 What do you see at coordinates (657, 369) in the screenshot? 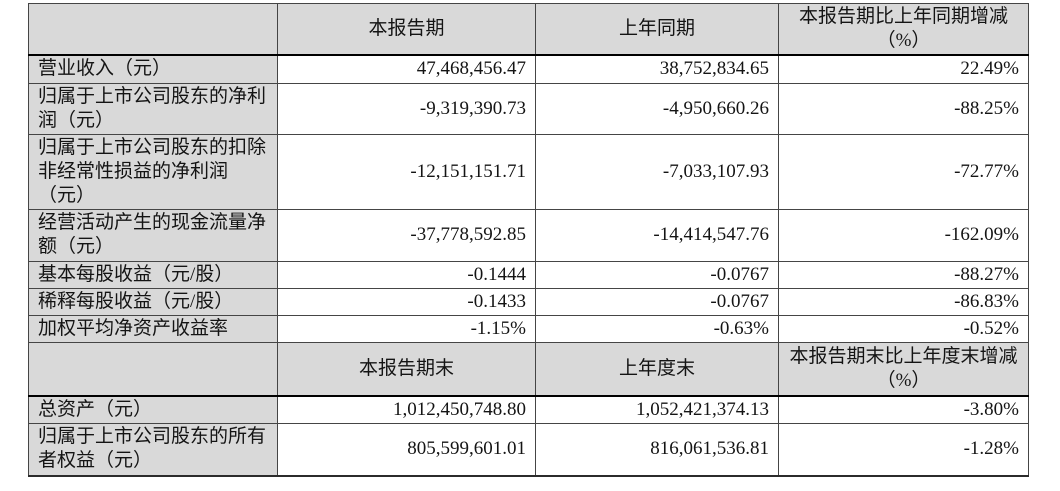
I see `column-header-prior-year-end: 上年度末` at bounding box center [657, 369].